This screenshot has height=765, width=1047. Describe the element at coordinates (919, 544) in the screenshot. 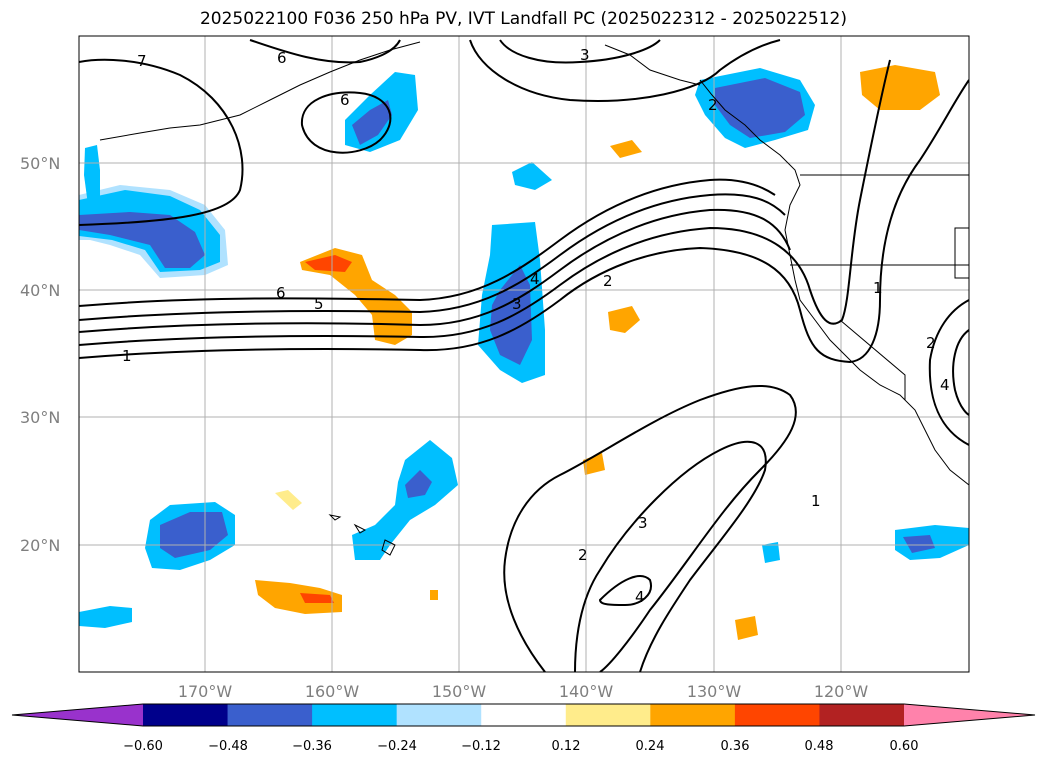

I see `neg-anomaly-southeast-core` at that location.